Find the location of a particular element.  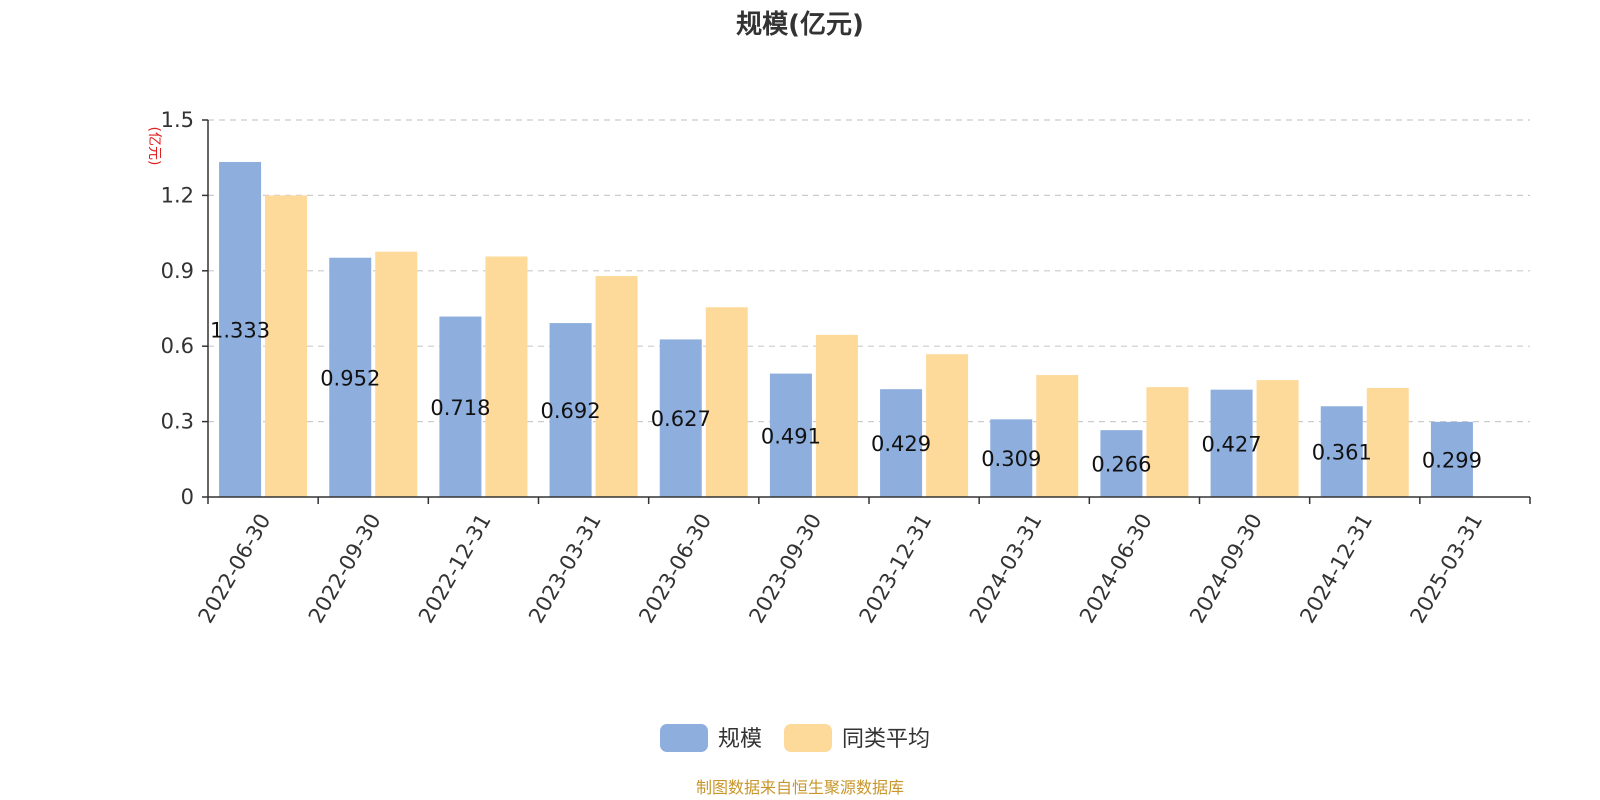

data-label: 0.299 is located at coordinates (1452, 460).